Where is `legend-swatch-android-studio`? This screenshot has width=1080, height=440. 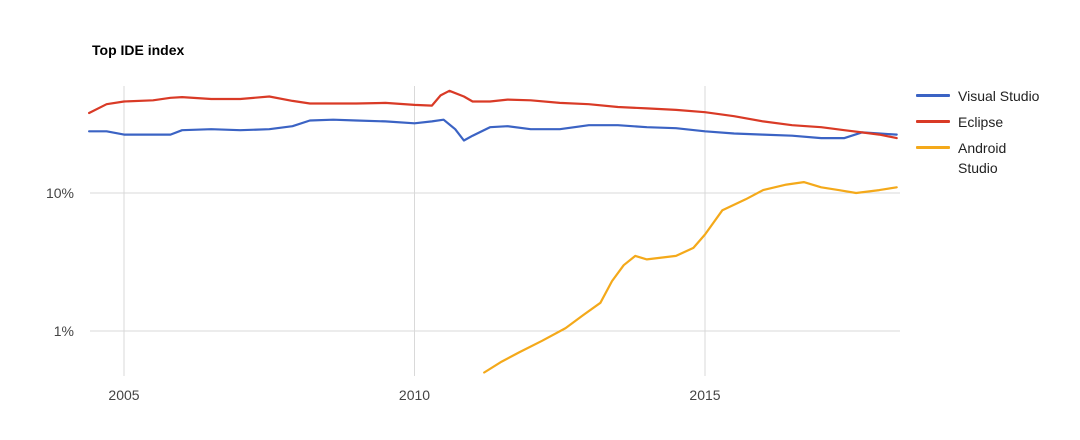 legend-swatch-android-studio is located at coordinates (933, 147).